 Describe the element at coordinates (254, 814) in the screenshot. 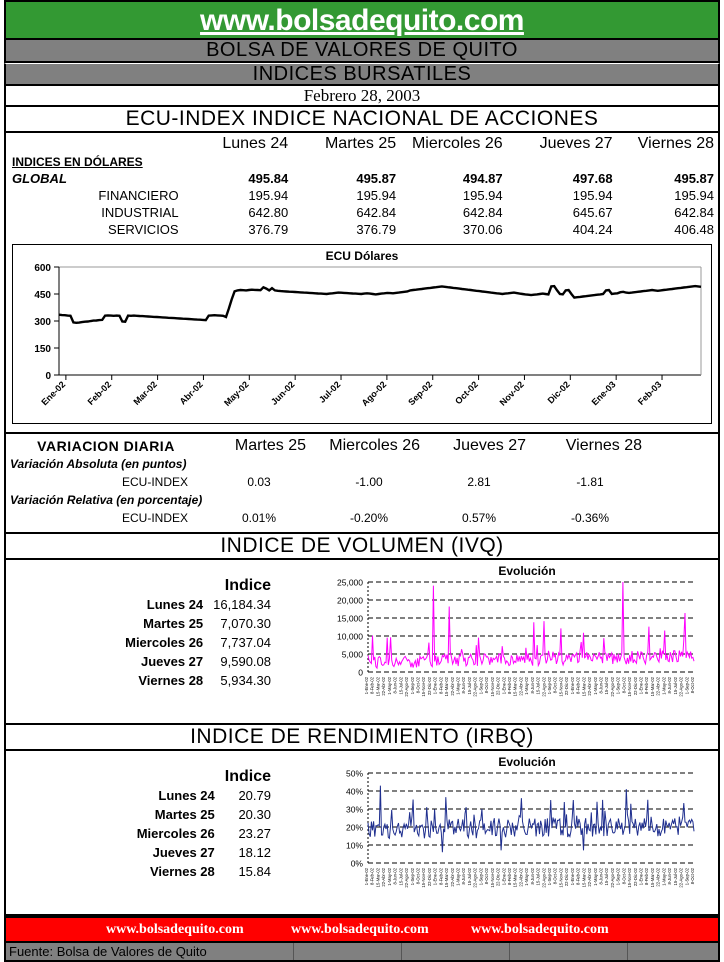

I see `yield-value-martes: 20.30` at that location.